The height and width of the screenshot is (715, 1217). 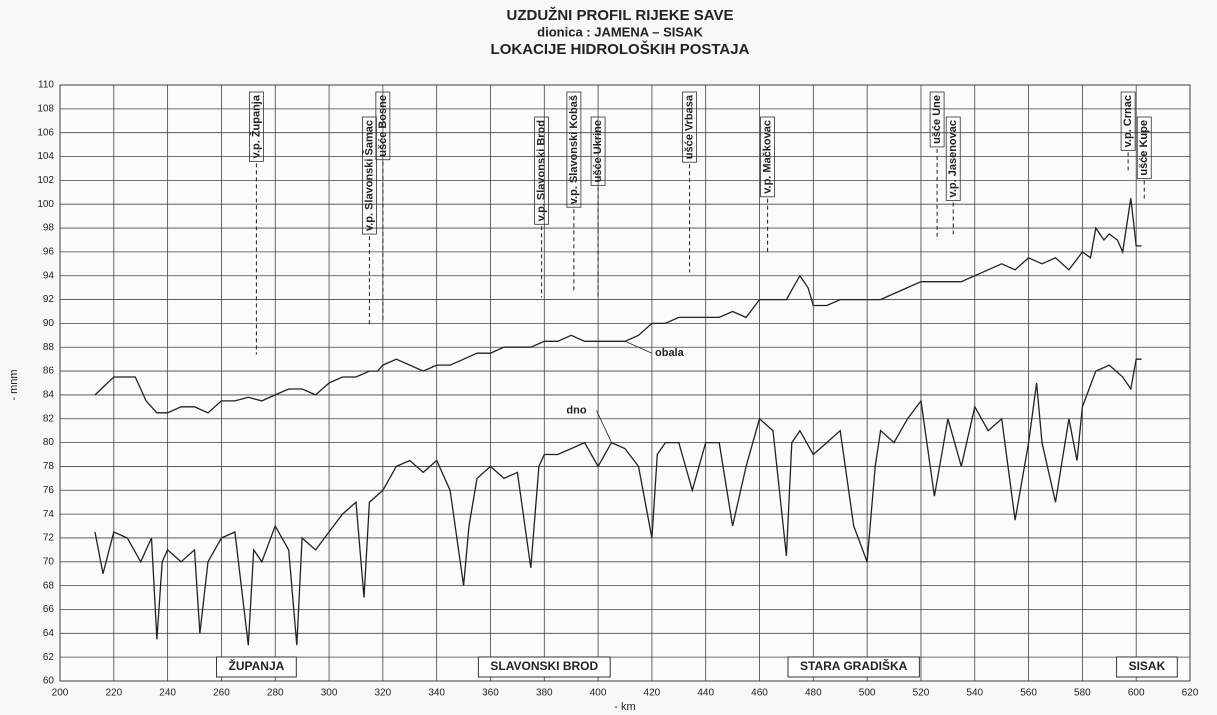 I want to click on station-label: ušće Vrbasa, so click(x=689, y=126).